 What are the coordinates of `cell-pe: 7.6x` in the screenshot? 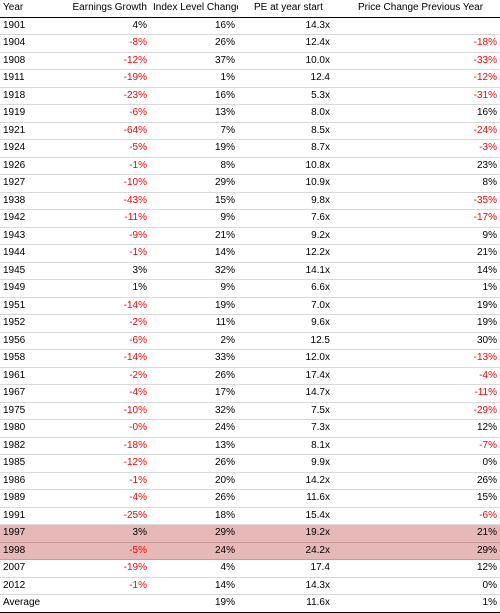 It's located at (297, 218).